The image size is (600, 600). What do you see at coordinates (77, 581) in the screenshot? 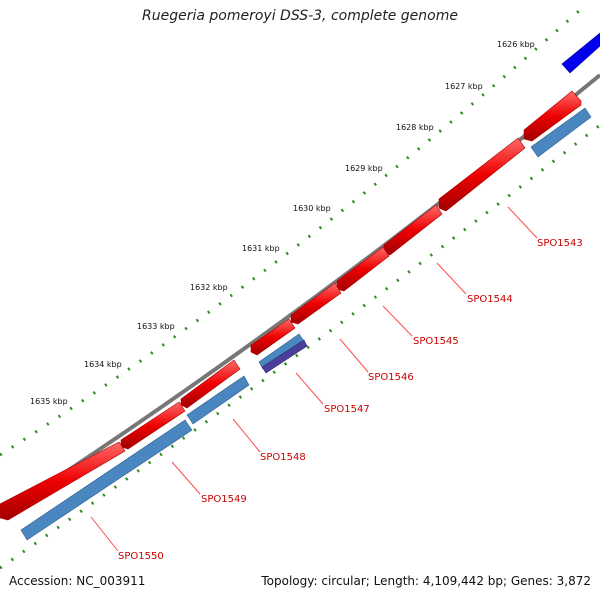
I see `accession-text: Accession: NC_003911` at bounding box center [77, 581].